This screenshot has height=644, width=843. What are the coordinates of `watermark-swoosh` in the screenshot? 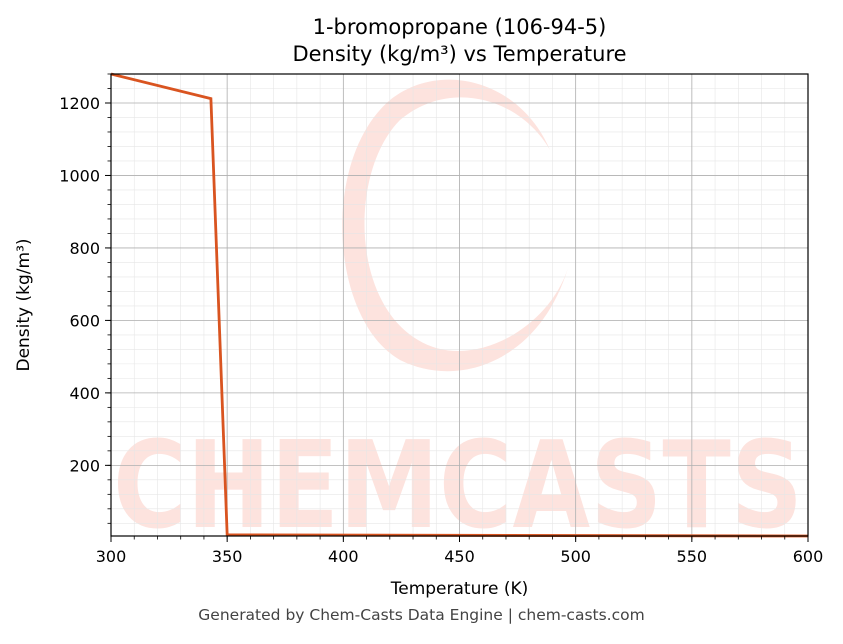 It's located at (455, 225).